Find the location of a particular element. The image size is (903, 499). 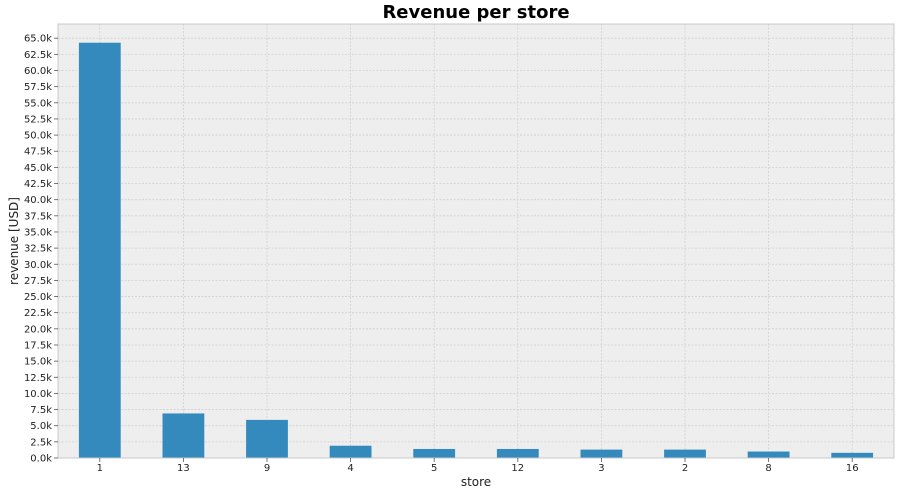

x-axis-ticks: 1 13 9 4 5 12 3 2 8 16 is located at coordinates (478, 466).